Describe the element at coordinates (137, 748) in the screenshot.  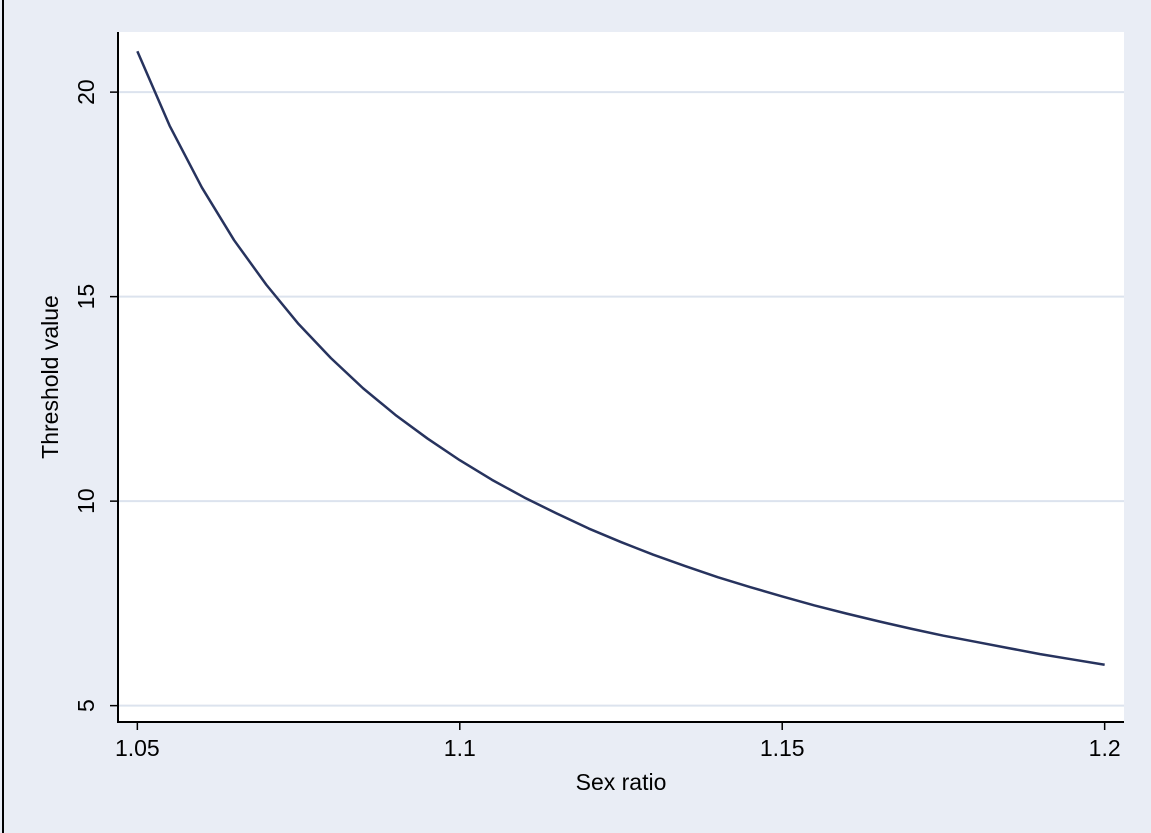
I see `x-tick-label: 1.05` at that location.